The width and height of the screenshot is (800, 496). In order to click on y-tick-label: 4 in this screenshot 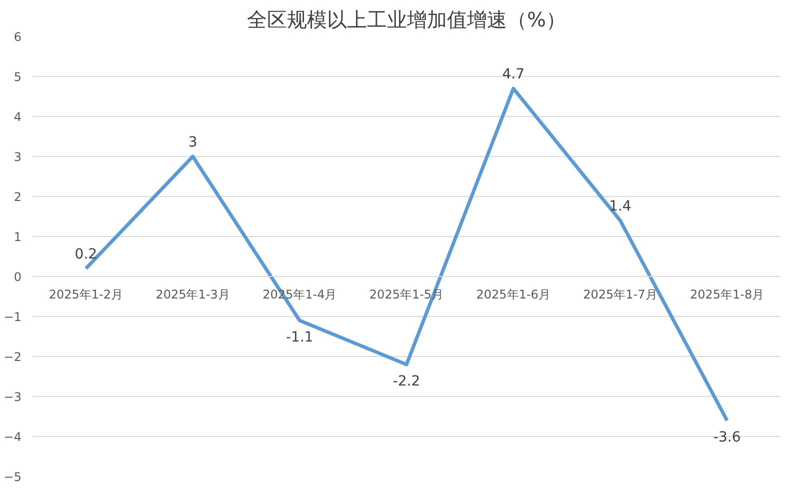, I will do `click(18, 117)`.